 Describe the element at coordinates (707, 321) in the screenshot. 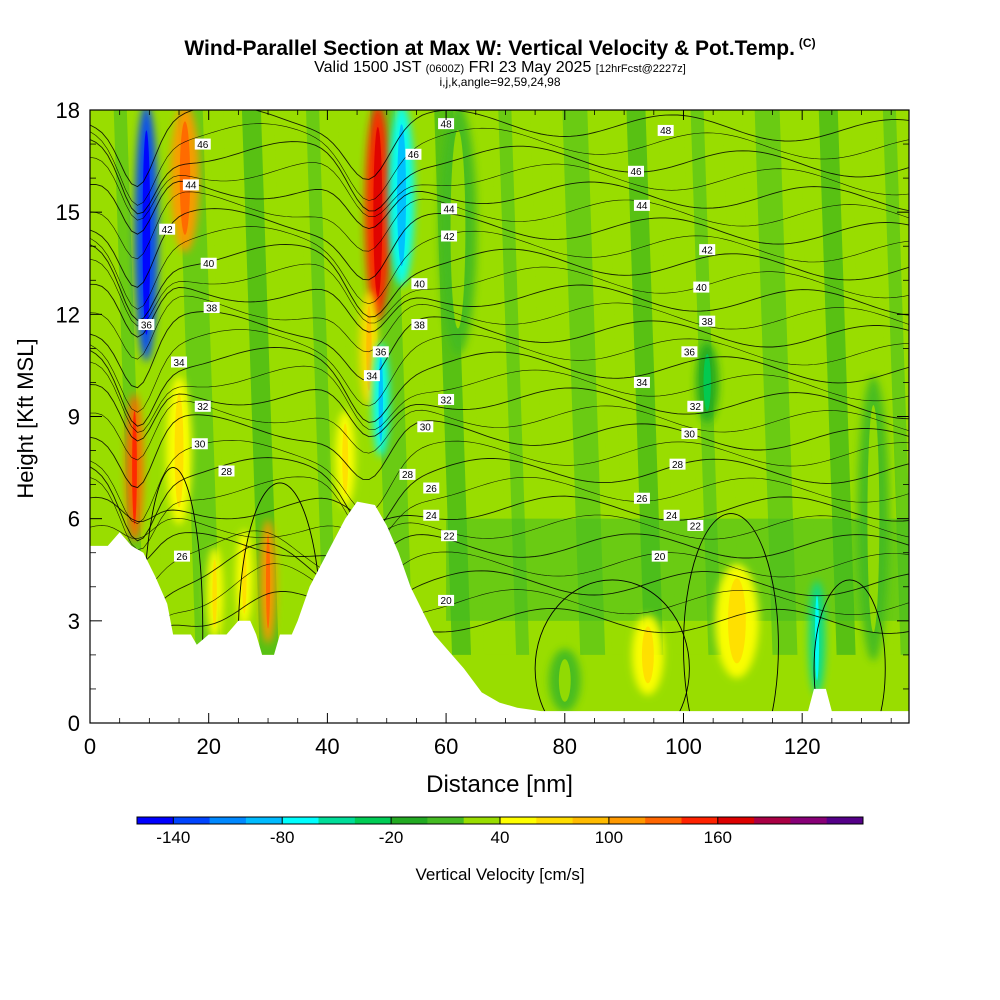

I see `theta-contour-label: 38` at that location.